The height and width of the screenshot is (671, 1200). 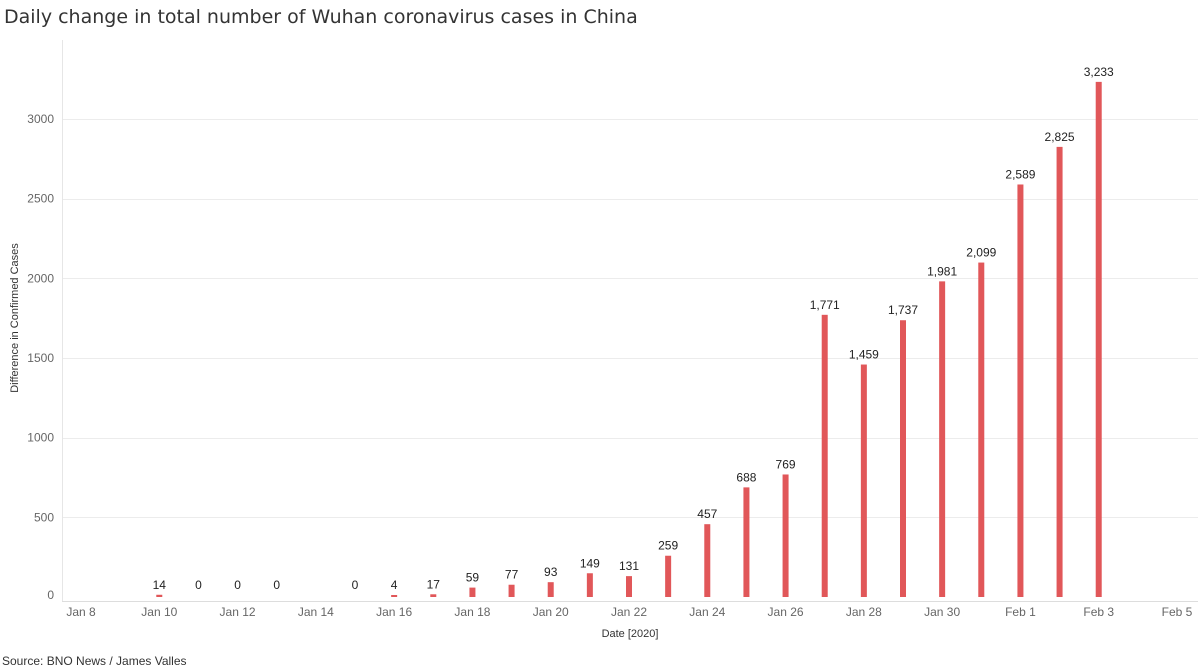 What do you see at coordinates (707, 612) in the screenshot?
I see `x-tick-label: Jan 24` at bounding box center [707, 612].